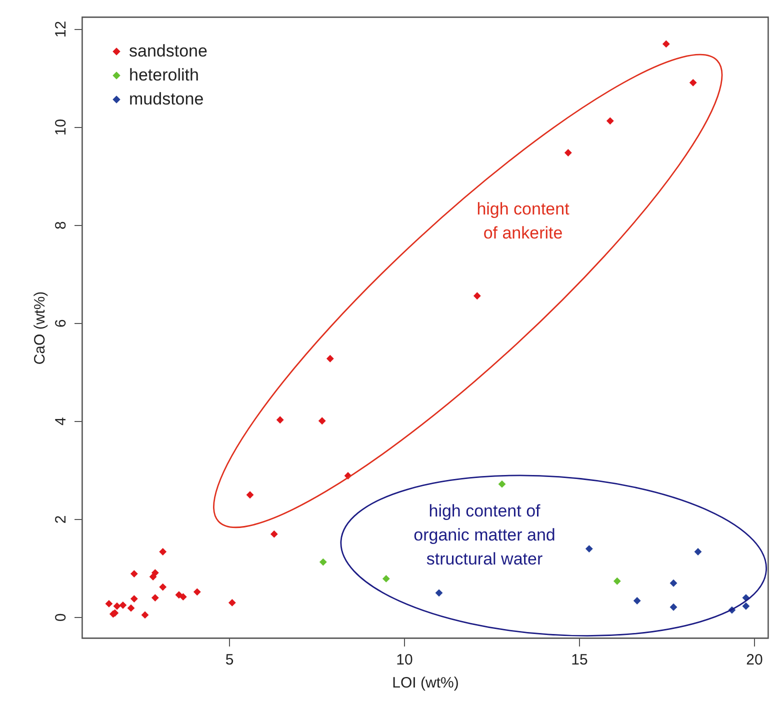  Describe the element at coordinates (168, 51) in the screenshot. I see `legend-label: sandstone` at that location.